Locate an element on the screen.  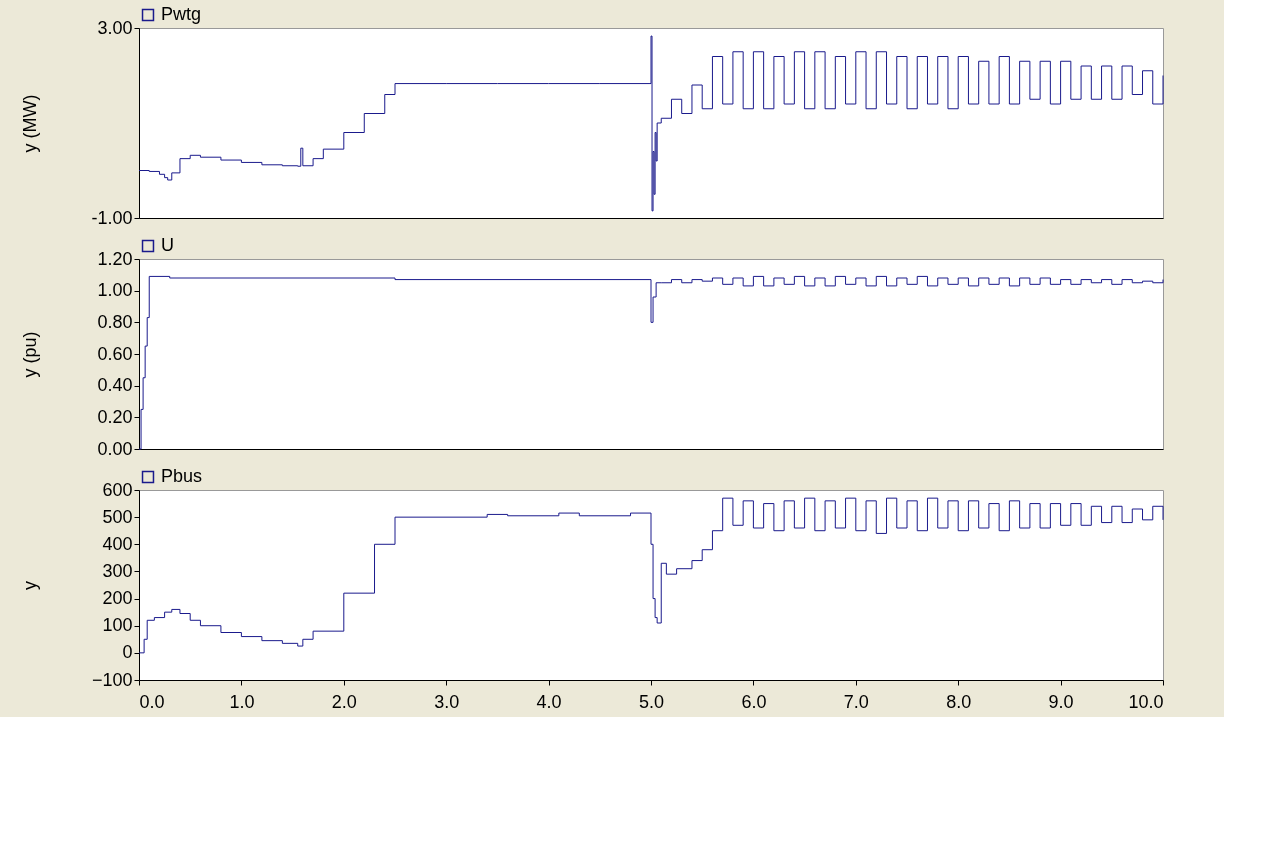
y-axis-title: y (MW) is located at coordinates (29, 123).